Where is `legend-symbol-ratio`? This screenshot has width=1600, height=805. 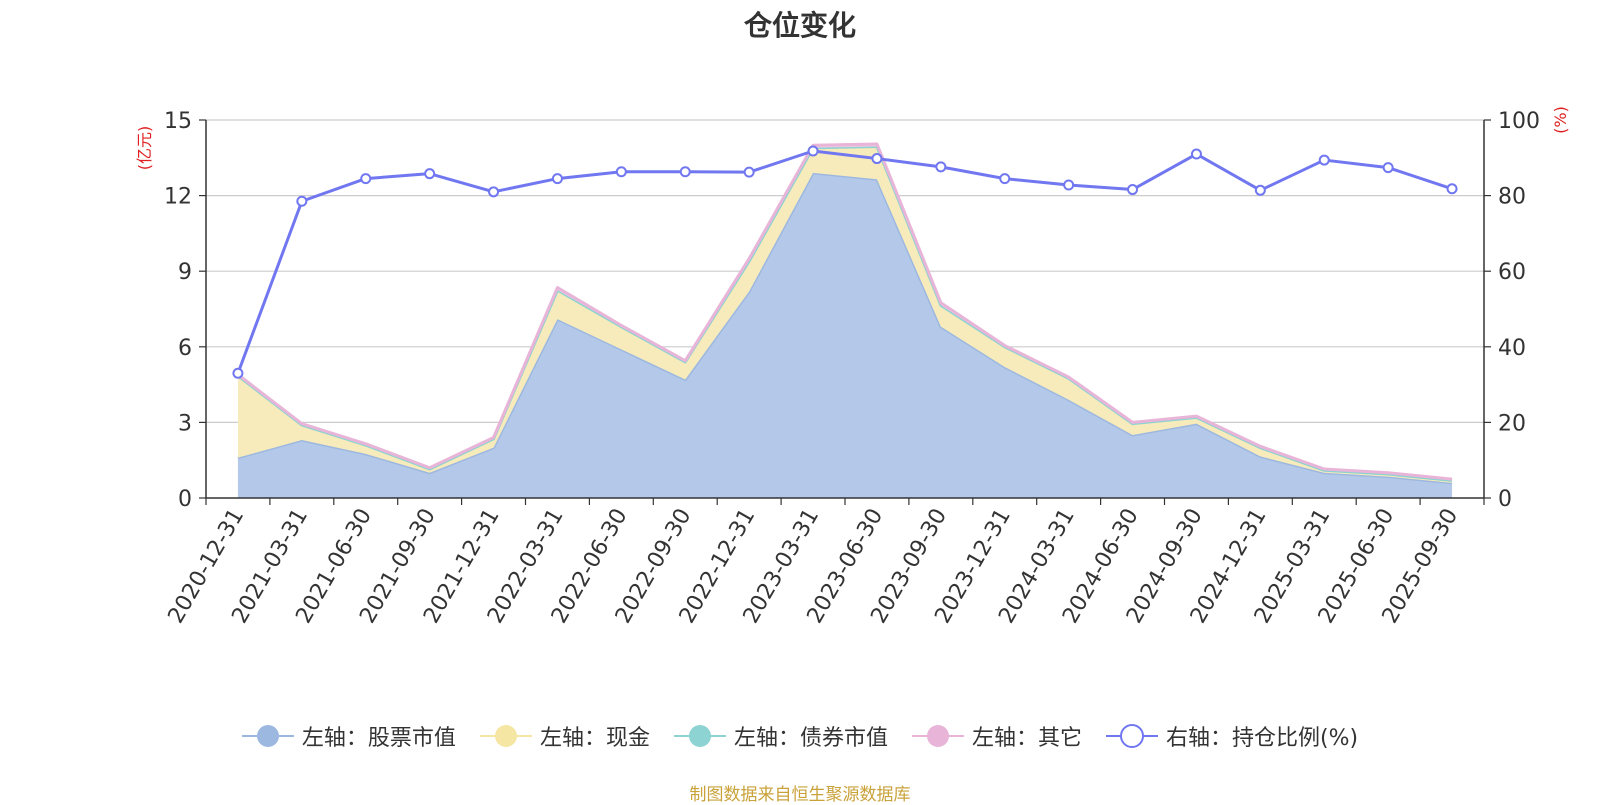 legend-symbol-ratio is located at coordinates (1131, 736).